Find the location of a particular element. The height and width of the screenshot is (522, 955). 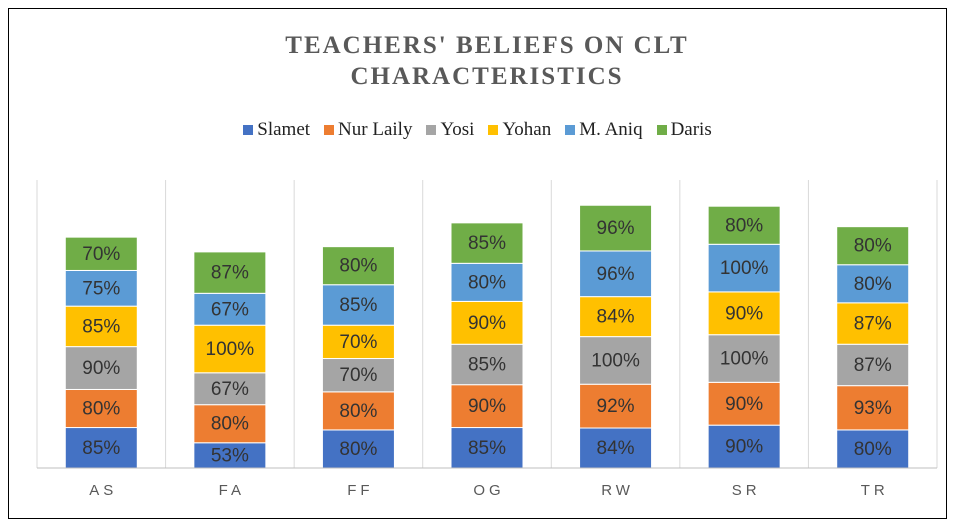

x-tick-label: RW is located at coordinates (617, 490).